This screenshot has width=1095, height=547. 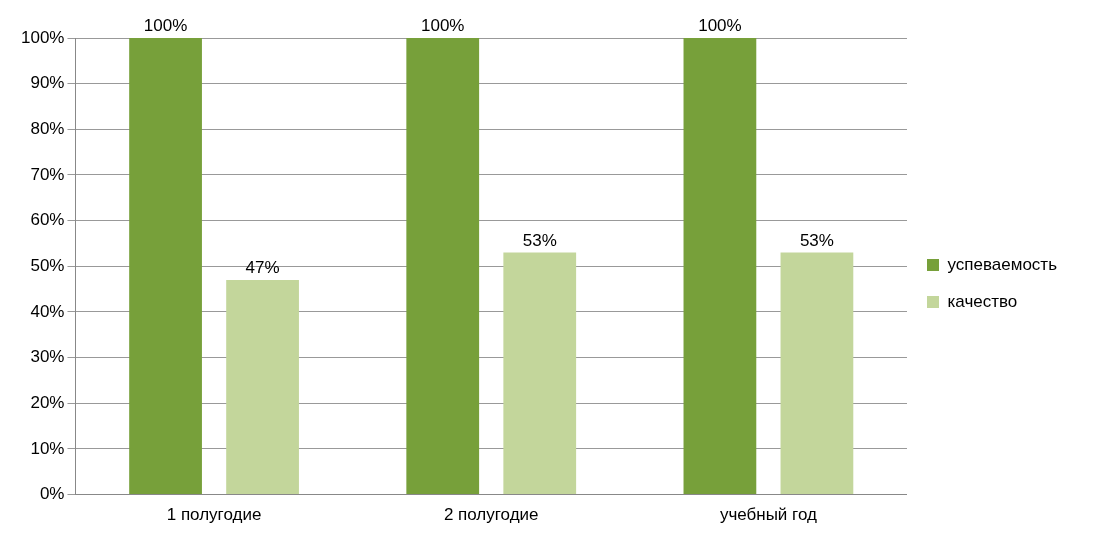 What do you see at coordinates (47, 265) in the screenshot?
I see `y-tick-label: 50%` at bounding box center [47, 265].